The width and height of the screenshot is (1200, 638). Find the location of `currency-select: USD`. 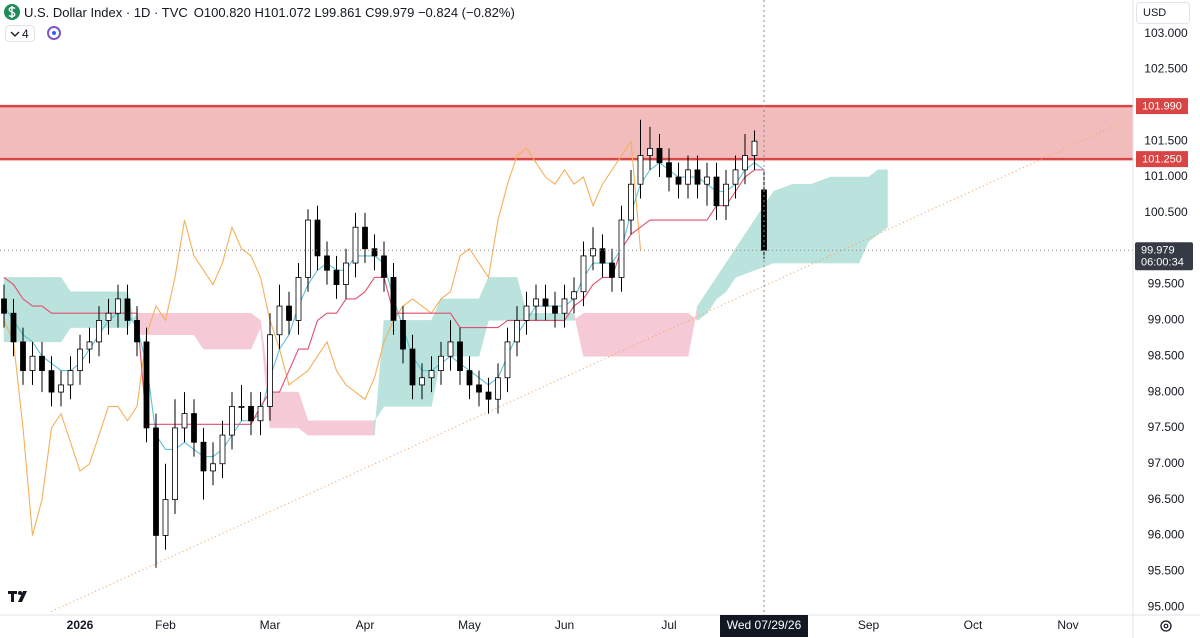

currency-select: USD is located at coordinates (1163, 13).